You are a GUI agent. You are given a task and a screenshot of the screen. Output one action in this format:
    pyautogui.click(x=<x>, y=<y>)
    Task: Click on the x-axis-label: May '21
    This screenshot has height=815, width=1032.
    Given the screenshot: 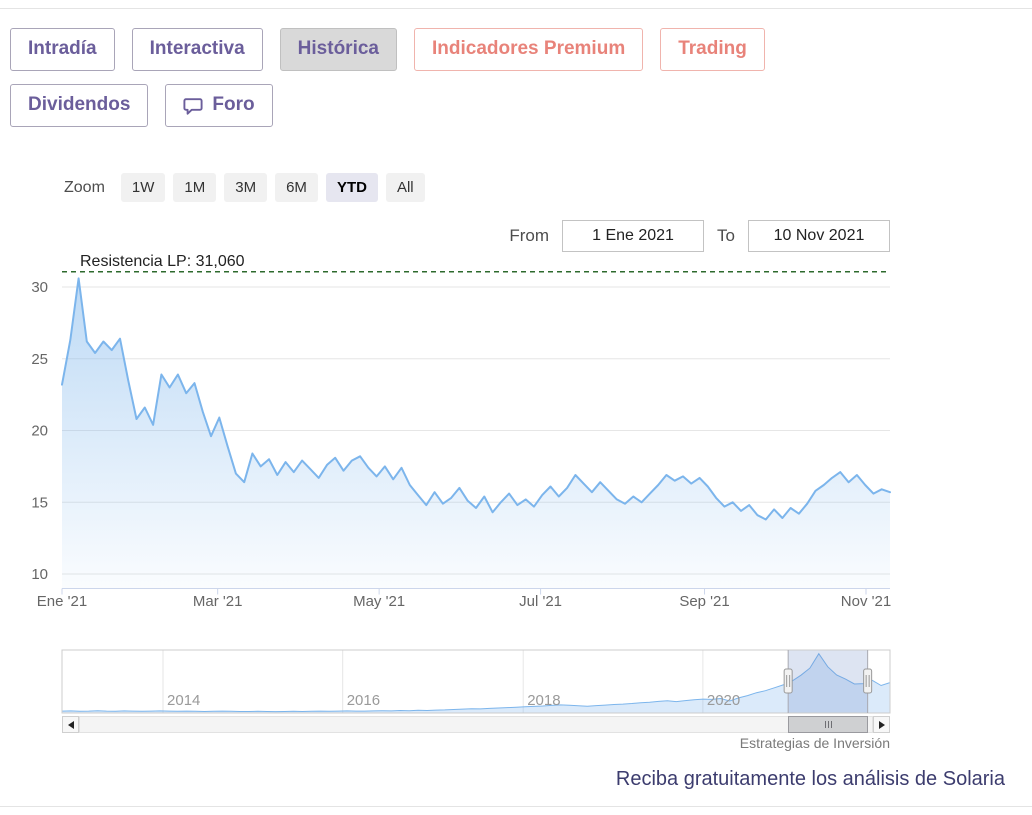 What is the action you would take?
    pyautogui.click(x=379, y=601)
    